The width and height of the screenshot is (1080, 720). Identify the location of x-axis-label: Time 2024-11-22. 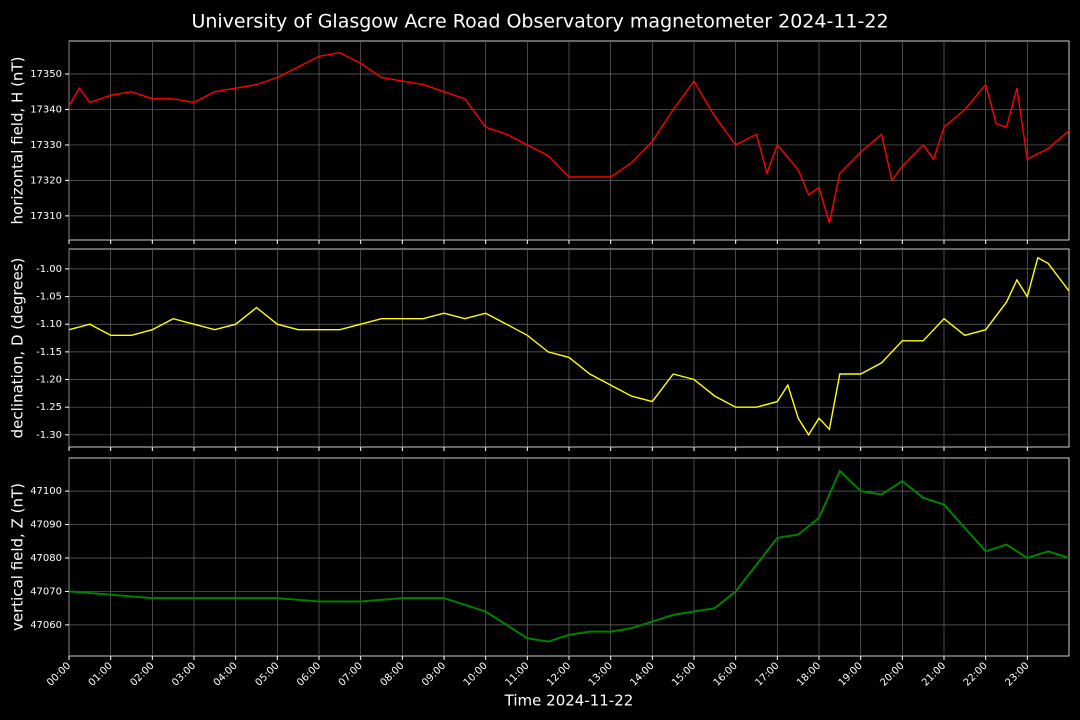
(569, 701).